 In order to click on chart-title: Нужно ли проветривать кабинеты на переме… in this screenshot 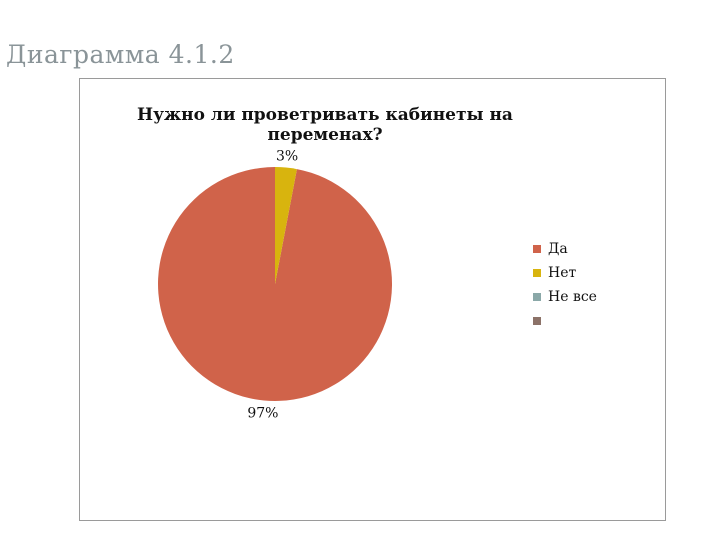, I will do `click(325, 125)`.